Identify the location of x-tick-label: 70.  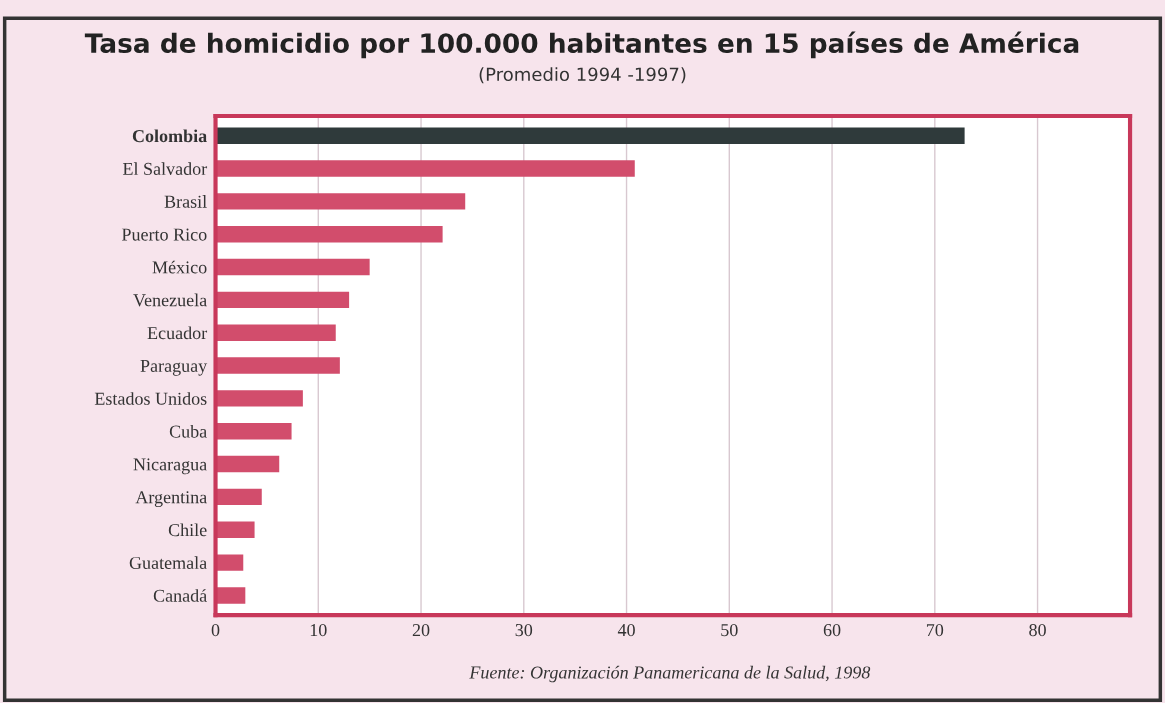
(935, 630).